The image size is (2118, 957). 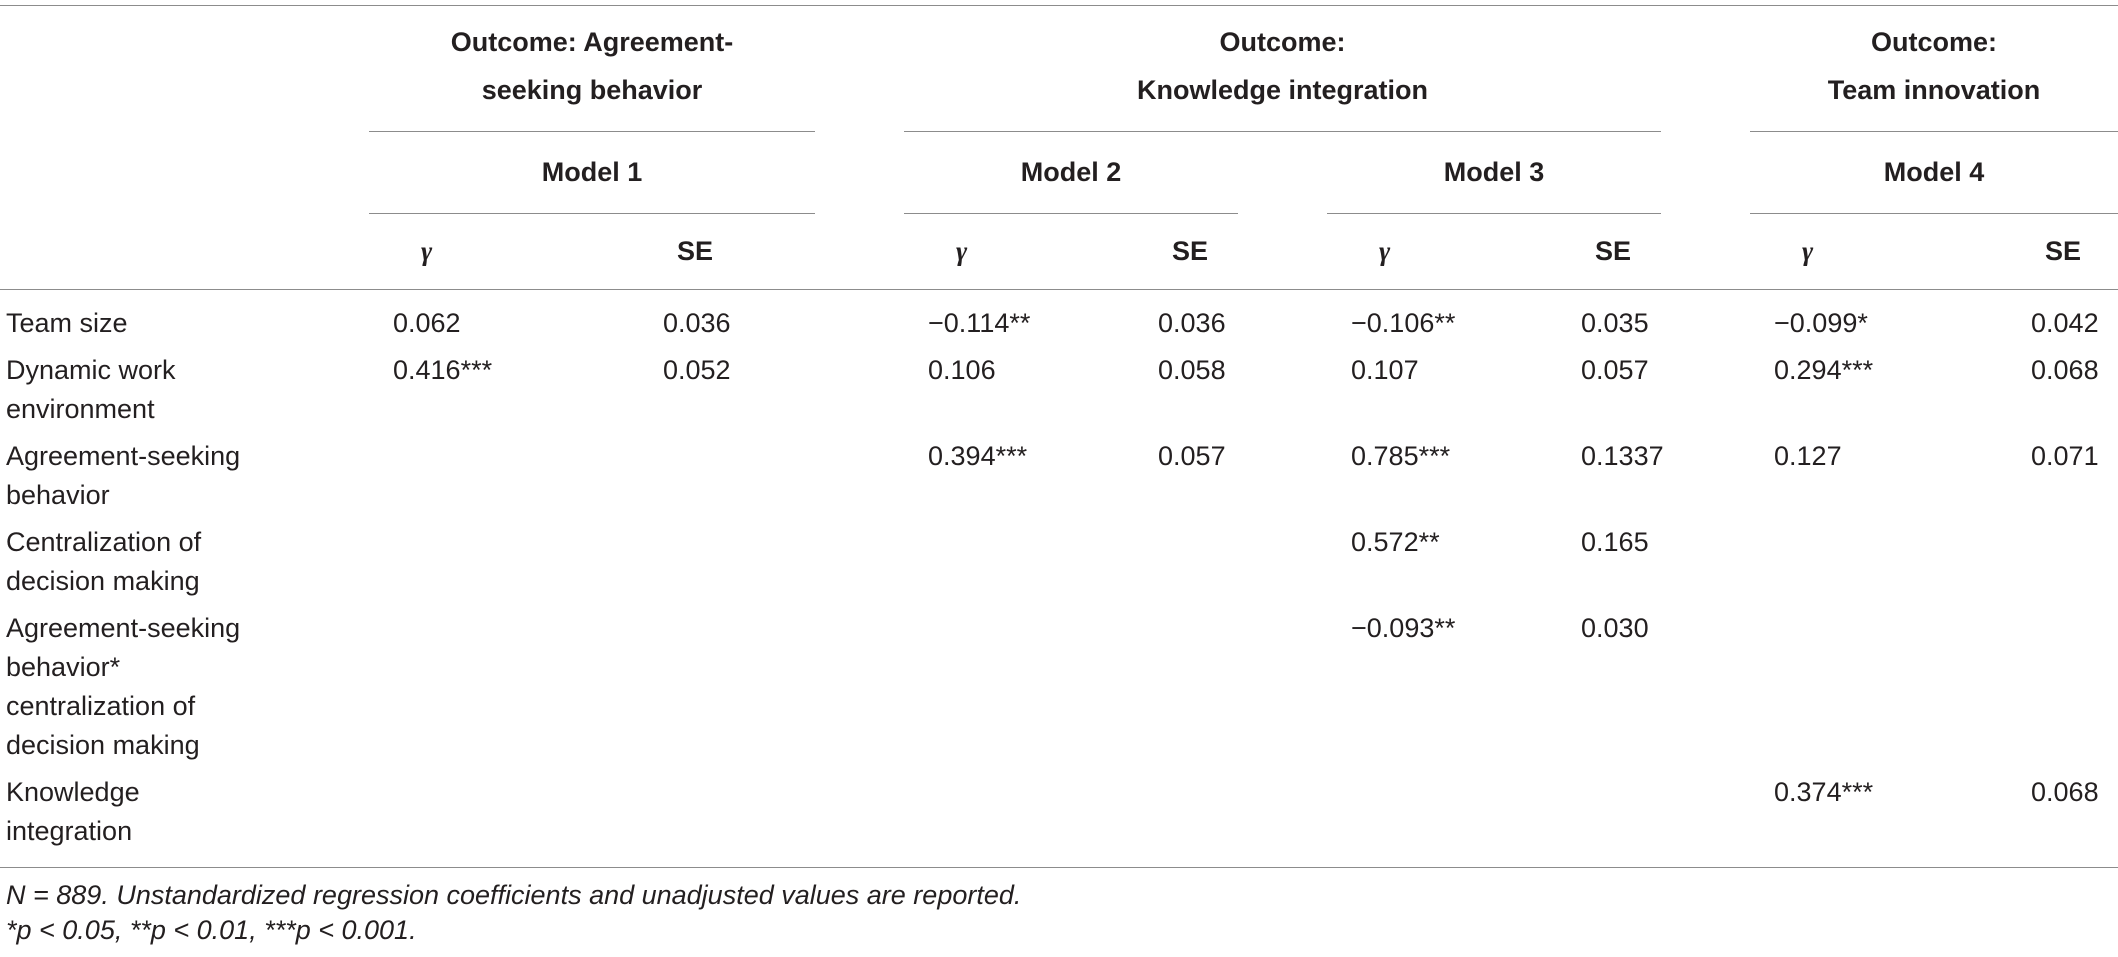 I want to click on value-cell: 0.165, so click(x=1615, y=542).